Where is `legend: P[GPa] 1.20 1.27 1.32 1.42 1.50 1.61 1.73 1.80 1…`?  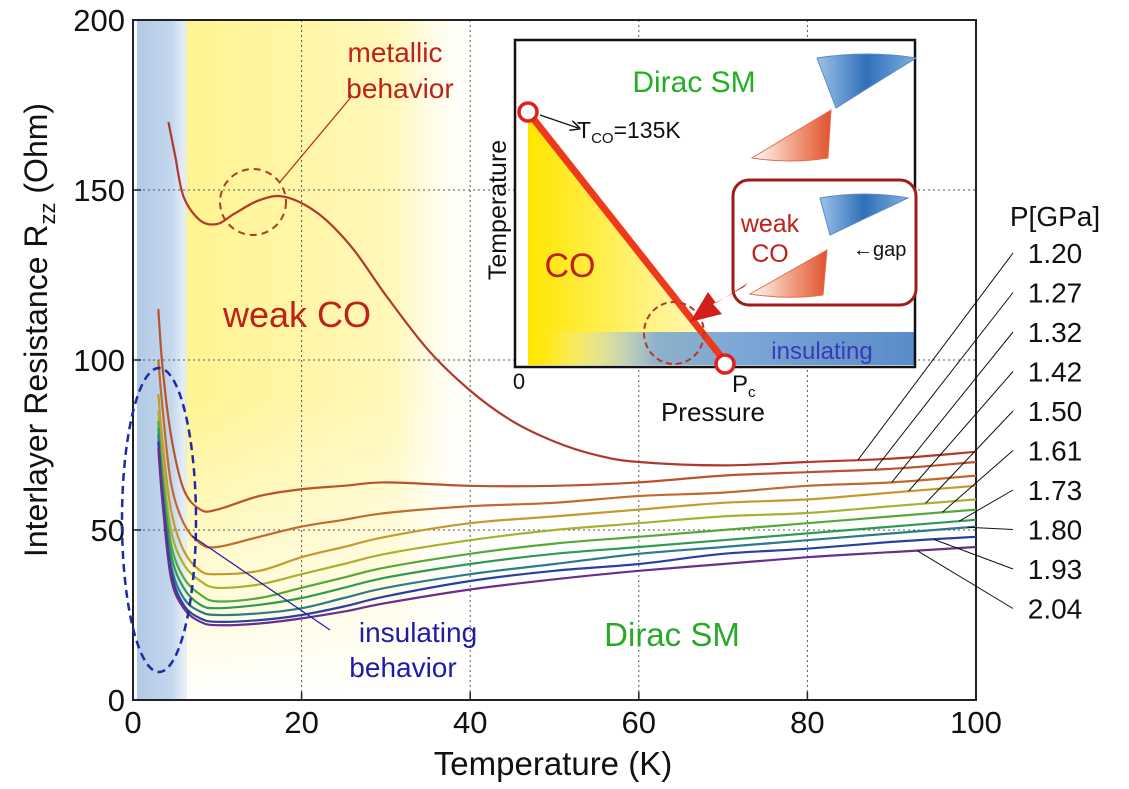
legend: P[GPa] 1.20 1.27 1.32 1.42 1.50 1.61 1.73 1.80 1… is located at coordinates (978, 413).